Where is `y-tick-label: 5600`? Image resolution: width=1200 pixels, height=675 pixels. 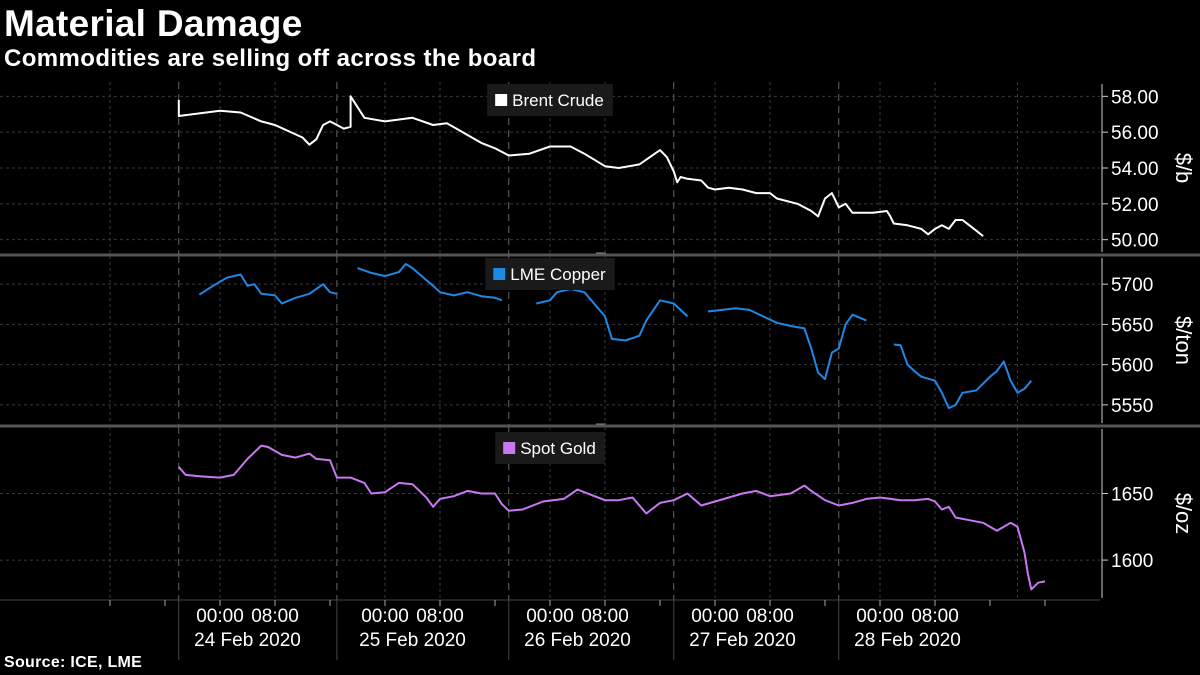 y-tick-label: 5600 is located at coordinates (1132, 366).